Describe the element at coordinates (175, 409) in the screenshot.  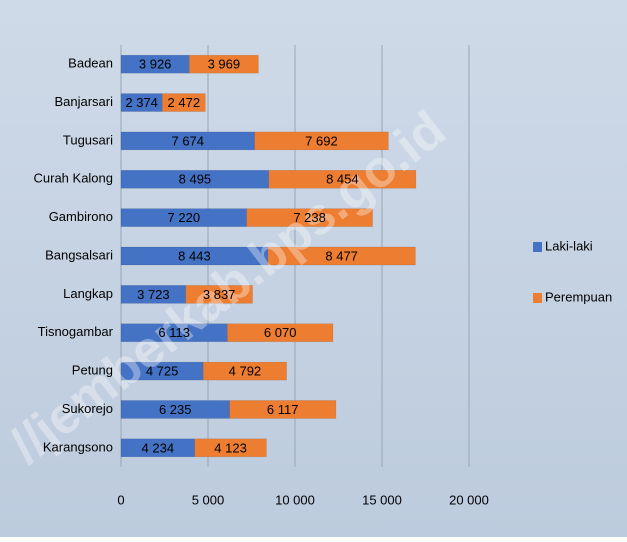
I see `value-label: 6 235` at that location.